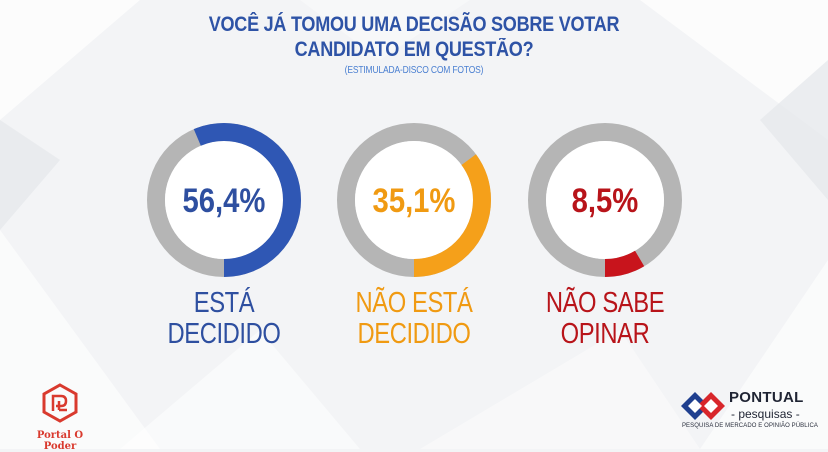 This screenshot has width=828, height=452. What do you see at coordinates (605, 334) in the screenshot?
I see `category-label-2-line-1: OPINAR` at bounding box center [605, 334].